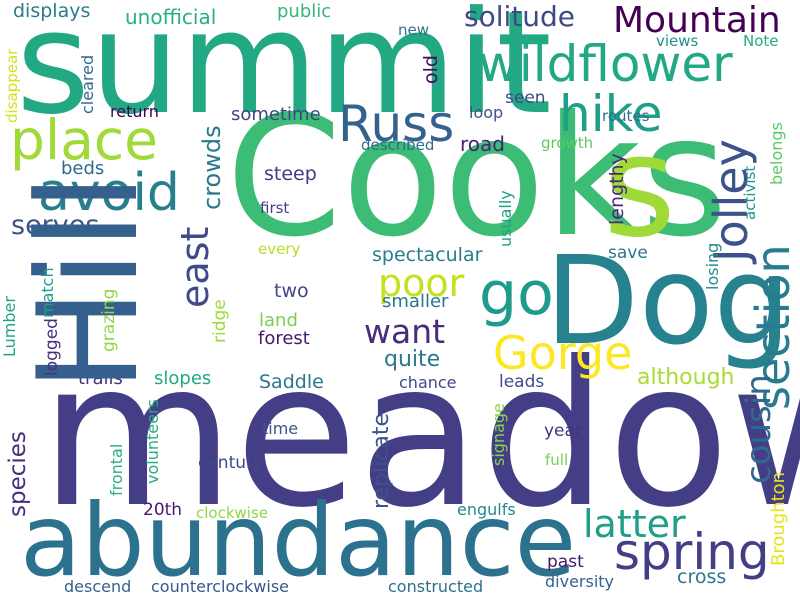 The height and width of the screenshot is (600, 800). I want to click on word-described: described, so click(398, 145).